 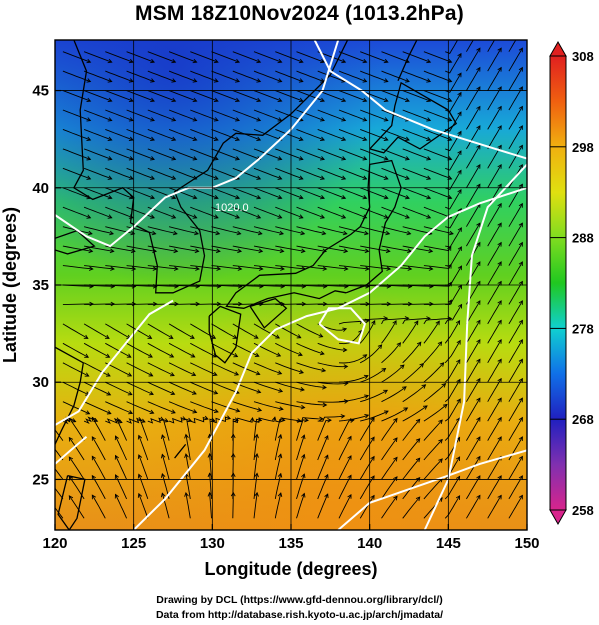 What do you see at coordinates (342, 326) in the screenshot?
I see `isobar` at bounding box center [342, 326].